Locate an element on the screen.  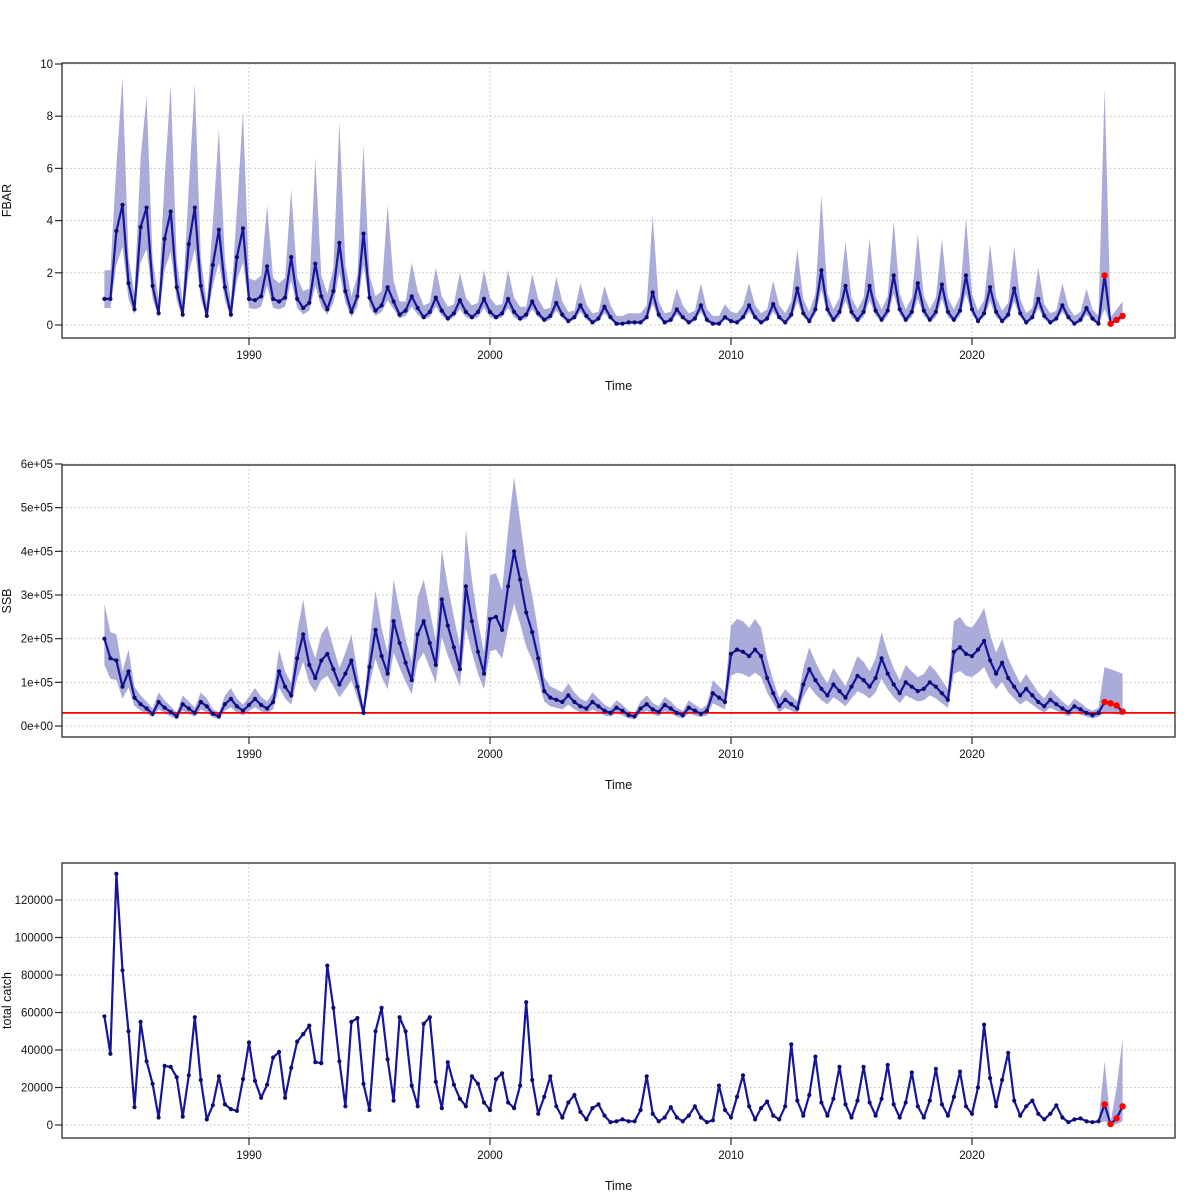
ssb-ytick-label: 4e+05 is located at coordinates (37, 552).